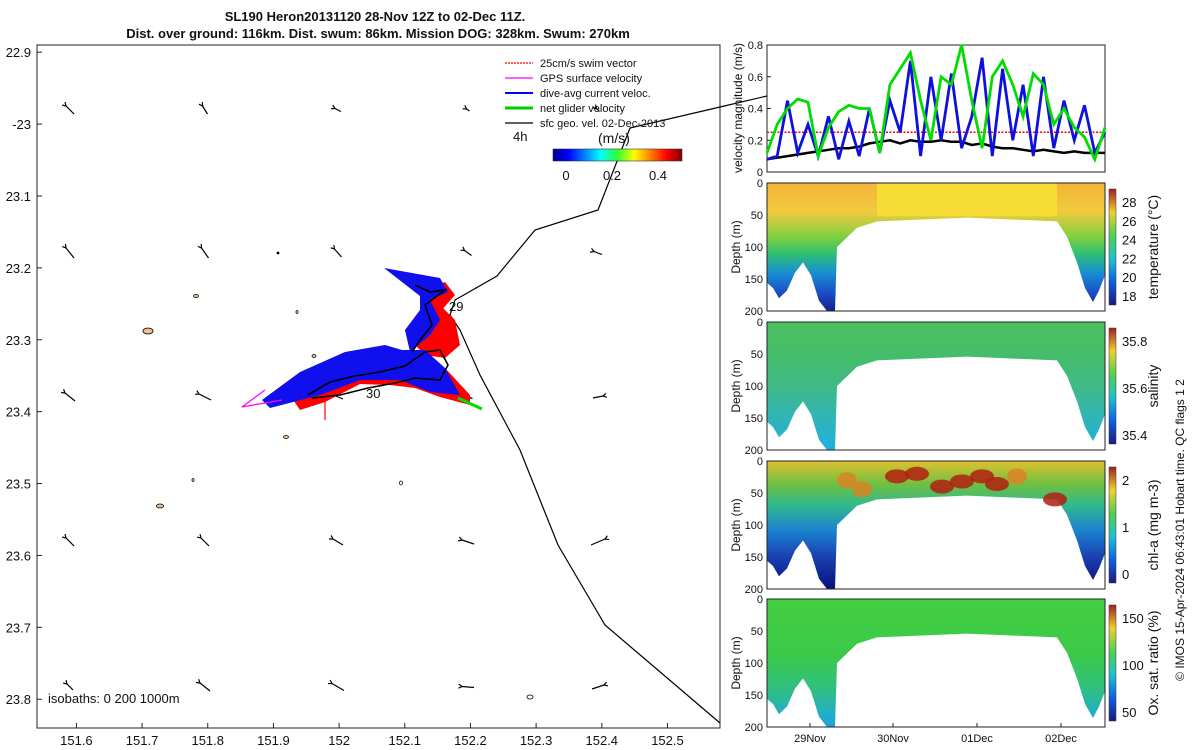 The height and width of the screenshot is (750, 1200). Describe the element at coordinates (1112, 247) in the screenshot. I see `section-colorbar` at that location.